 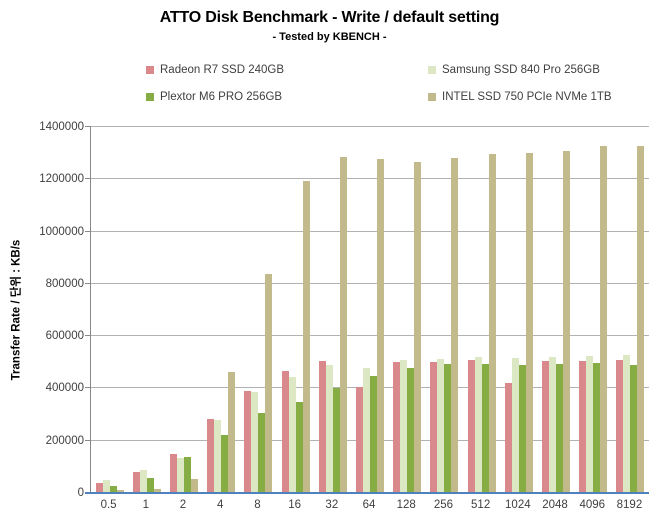 What do you see at coordinates (108, 505) in the screenshot?
I see `x-tick-label: 0.5` at bounding box center [108, 505].